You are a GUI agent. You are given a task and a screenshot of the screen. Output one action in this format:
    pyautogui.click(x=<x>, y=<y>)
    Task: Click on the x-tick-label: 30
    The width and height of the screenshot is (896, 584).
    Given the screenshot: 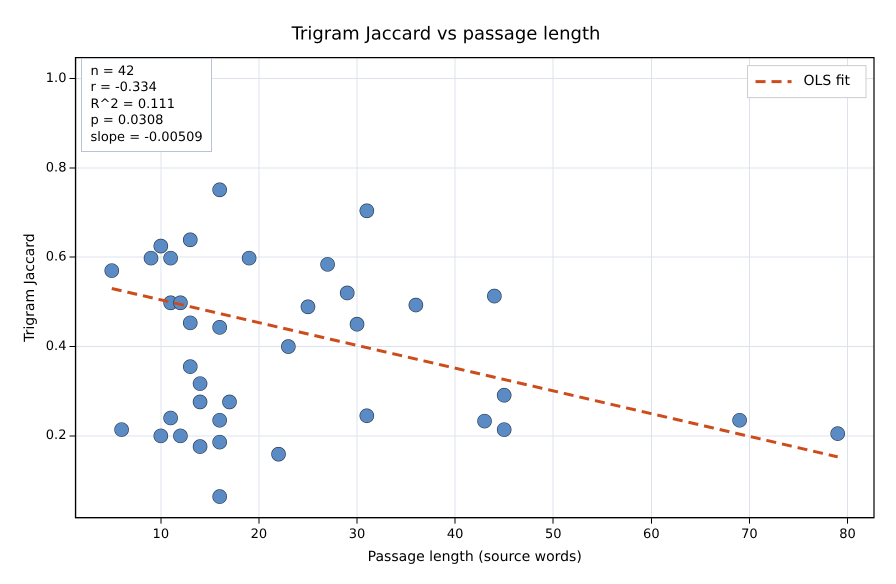 What is the action you would take?
    pyautogui.click(x=357, y=534)
    